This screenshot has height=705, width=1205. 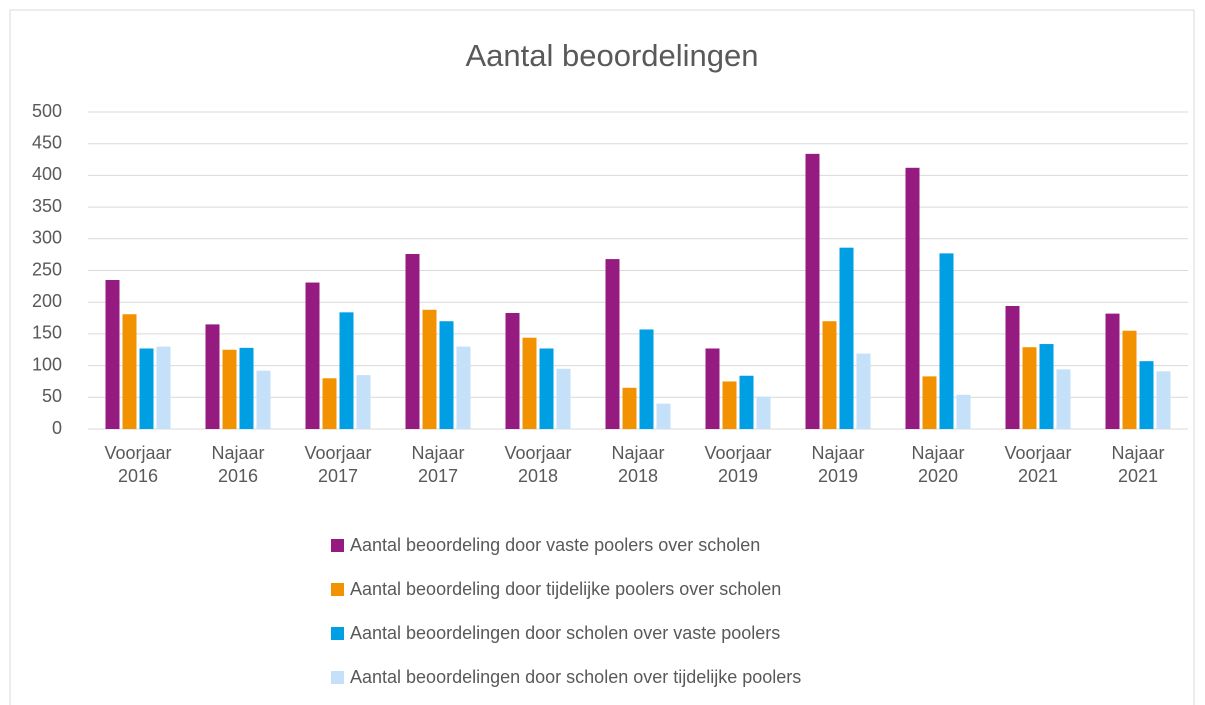 What do you see at coordinates (1138, 464) in the screenshot?
I see `x-tick-label: Najaar 2021` at bounding box center [1138, 464].